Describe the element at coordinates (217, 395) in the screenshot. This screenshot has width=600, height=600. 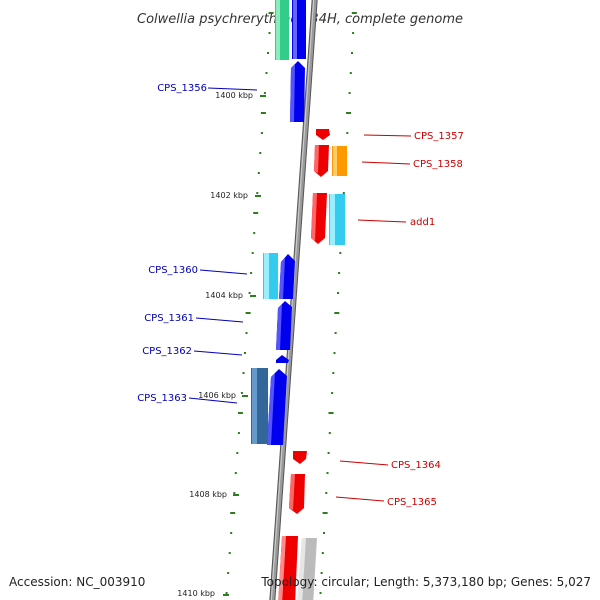
I see `kbp-label: 1406 kbp` at that location.